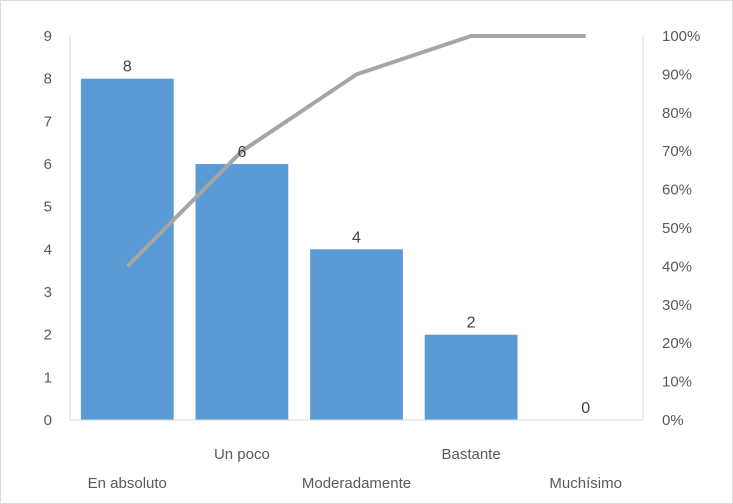  What do you see at coordinates (356, 483) in the screenshot?
I see `x-tick-label: Moderadamente` at bounding box center [356, 483].